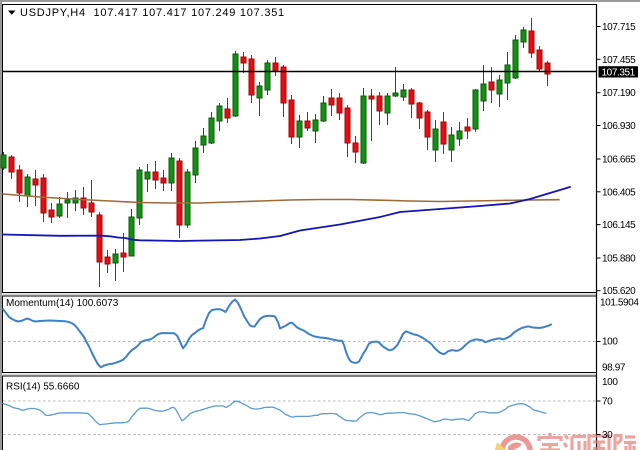 The width and height of the screenshot is (640, 450). What do you see at coordinates (619, 93) in the screenshot?
I see `svg-text: 107.190` at bounding box center [619, 93].